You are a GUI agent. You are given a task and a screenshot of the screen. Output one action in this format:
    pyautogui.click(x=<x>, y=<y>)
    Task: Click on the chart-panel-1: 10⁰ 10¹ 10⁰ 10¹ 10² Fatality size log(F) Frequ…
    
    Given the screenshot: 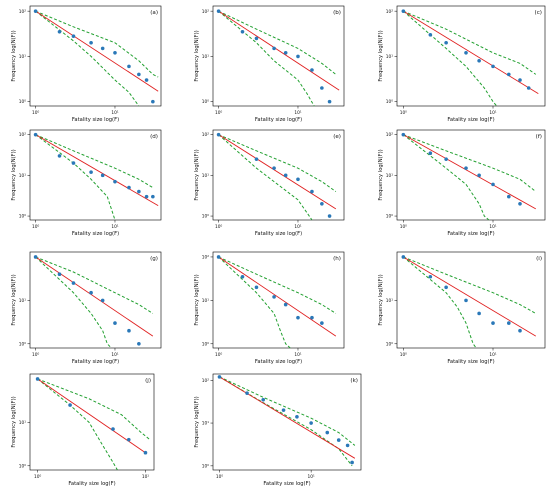 What is the action you would take?
    pyautogui.click(x=86, y=64)
    